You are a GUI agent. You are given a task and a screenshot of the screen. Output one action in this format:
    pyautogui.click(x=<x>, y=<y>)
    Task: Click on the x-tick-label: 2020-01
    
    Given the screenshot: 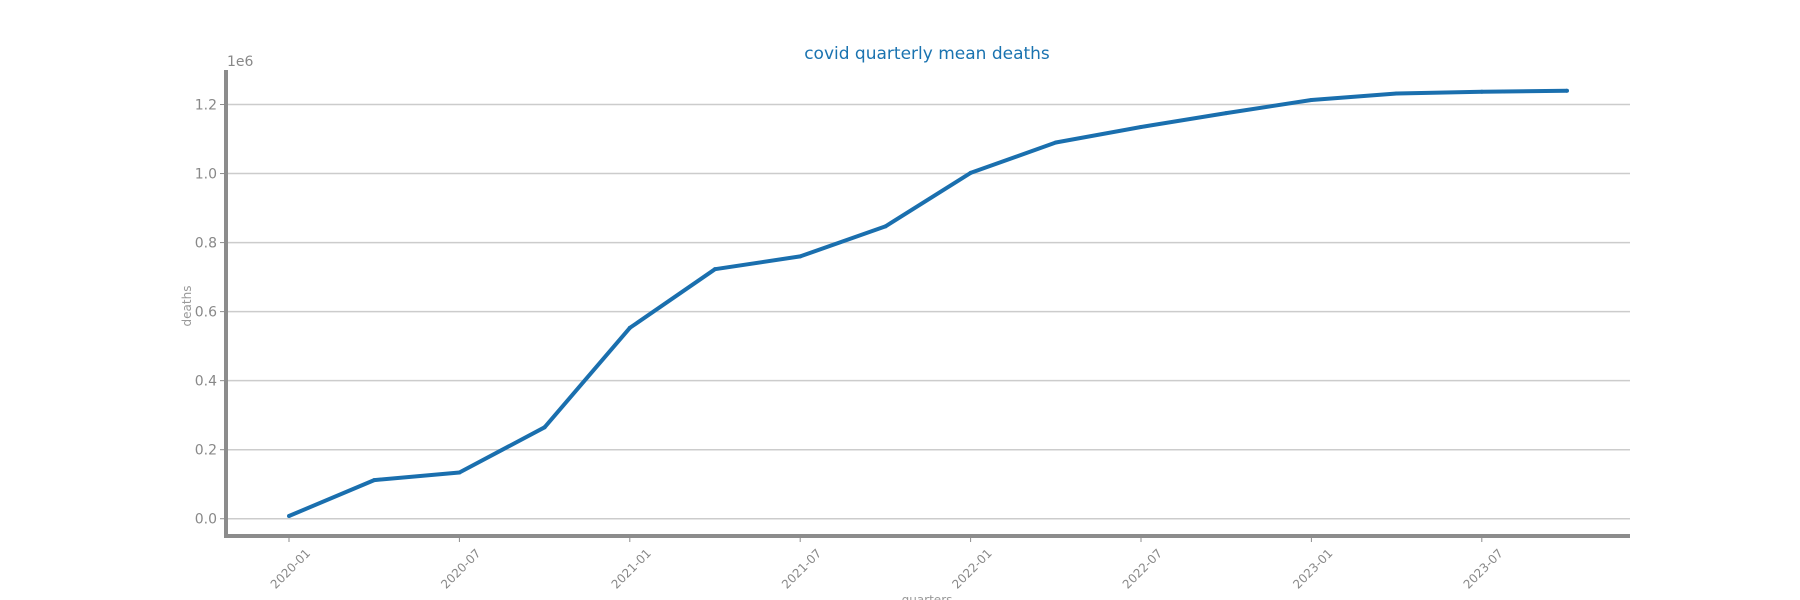 What is the action you would take?
    pyautogui.click(x=290, y=568)
    